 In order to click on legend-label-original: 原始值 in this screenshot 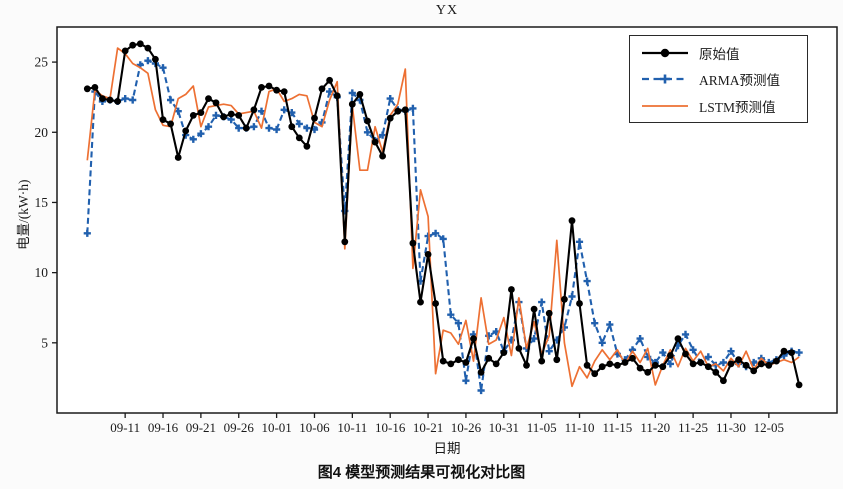, I will do `click(719, 54)`.